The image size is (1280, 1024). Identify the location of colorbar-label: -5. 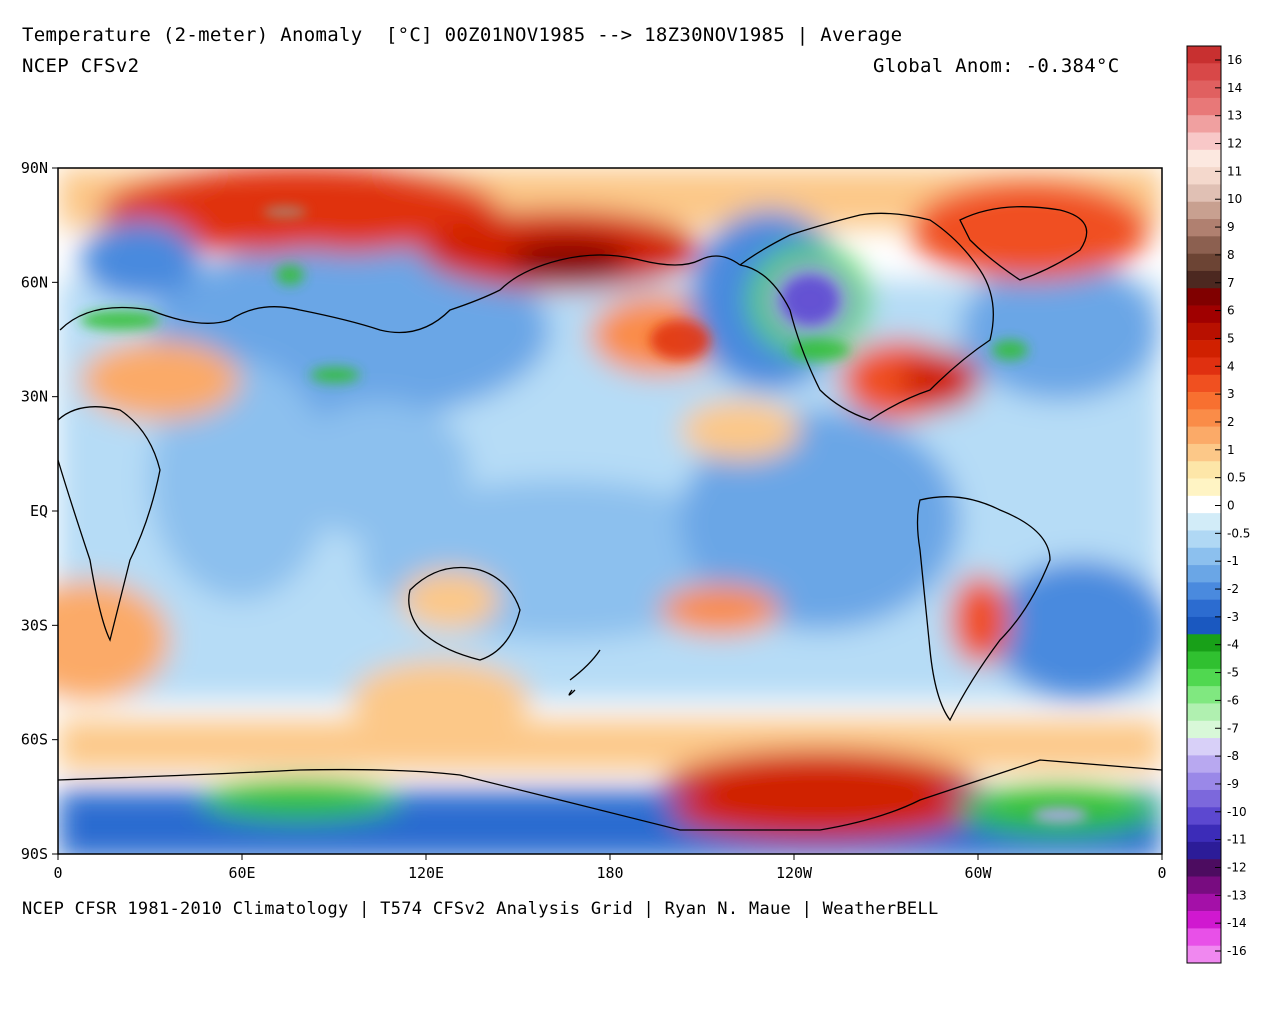
(1233, 673).